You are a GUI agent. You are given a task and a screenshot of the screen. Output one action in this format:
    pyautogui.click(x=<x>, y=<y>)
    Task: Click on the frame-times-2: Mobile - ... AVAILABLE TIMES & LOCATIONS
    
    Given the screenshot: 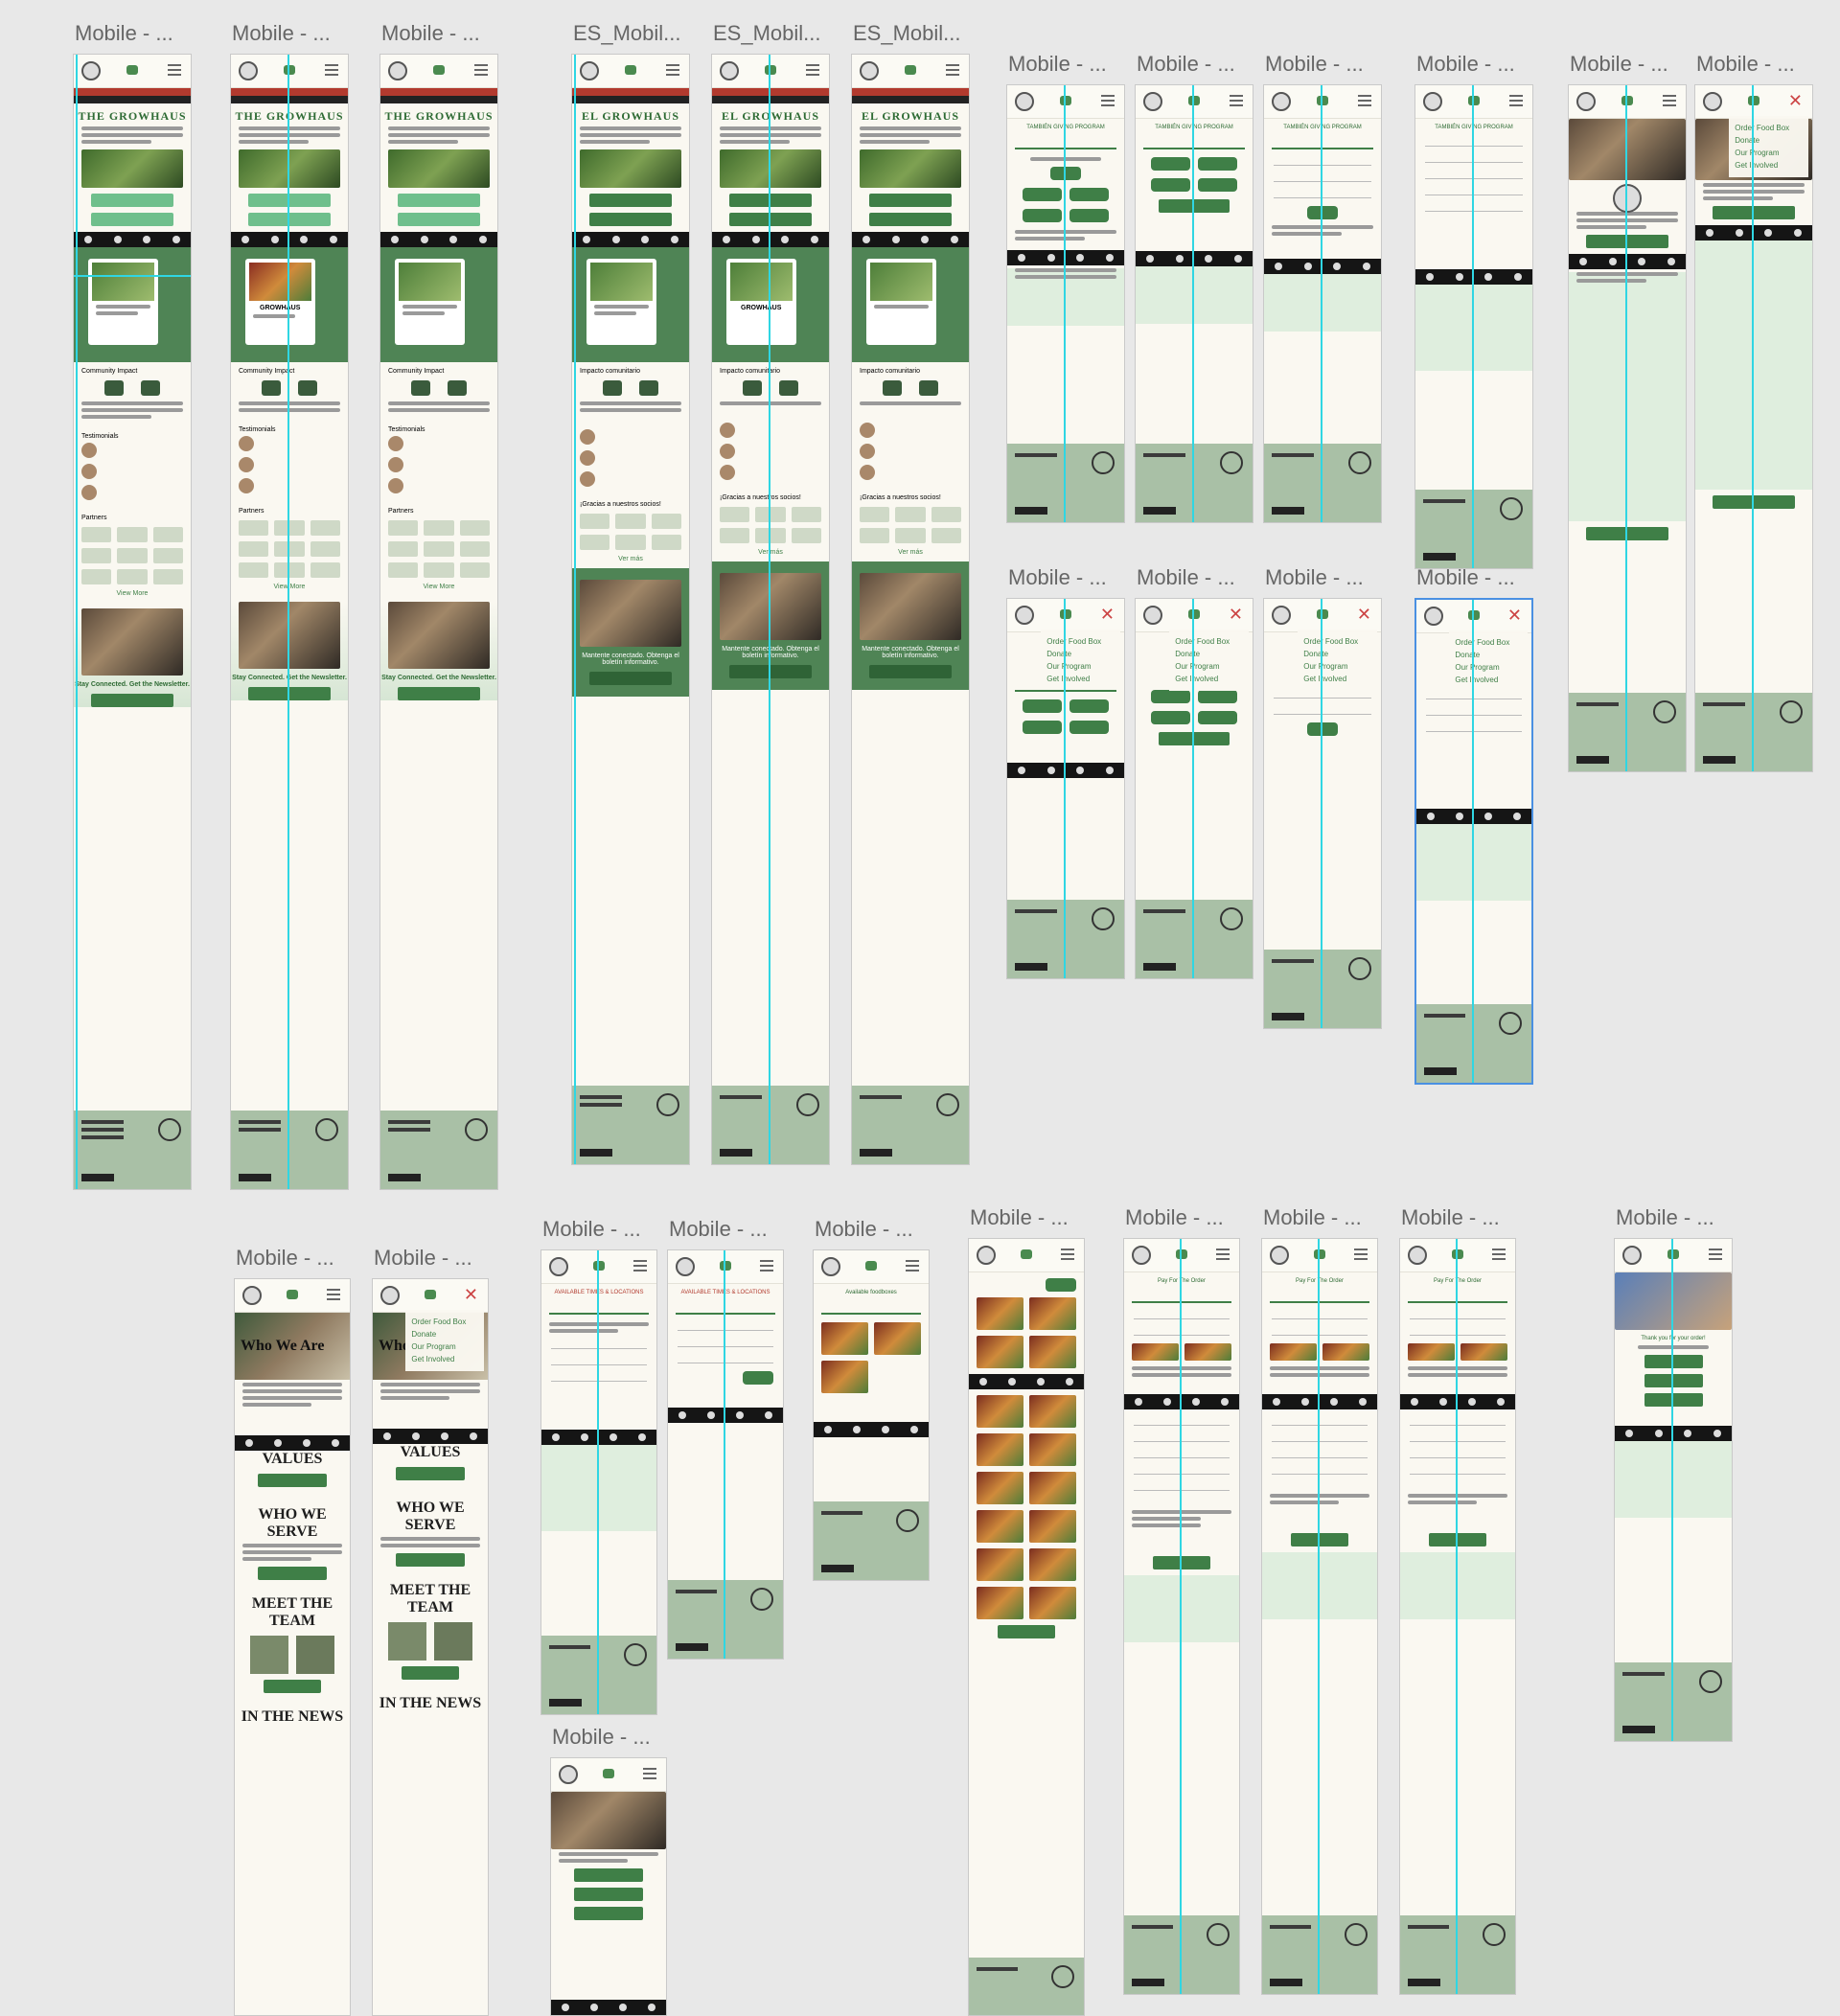 What is the action you would take?
    pyautogui.click(x=725, y=1438)
    